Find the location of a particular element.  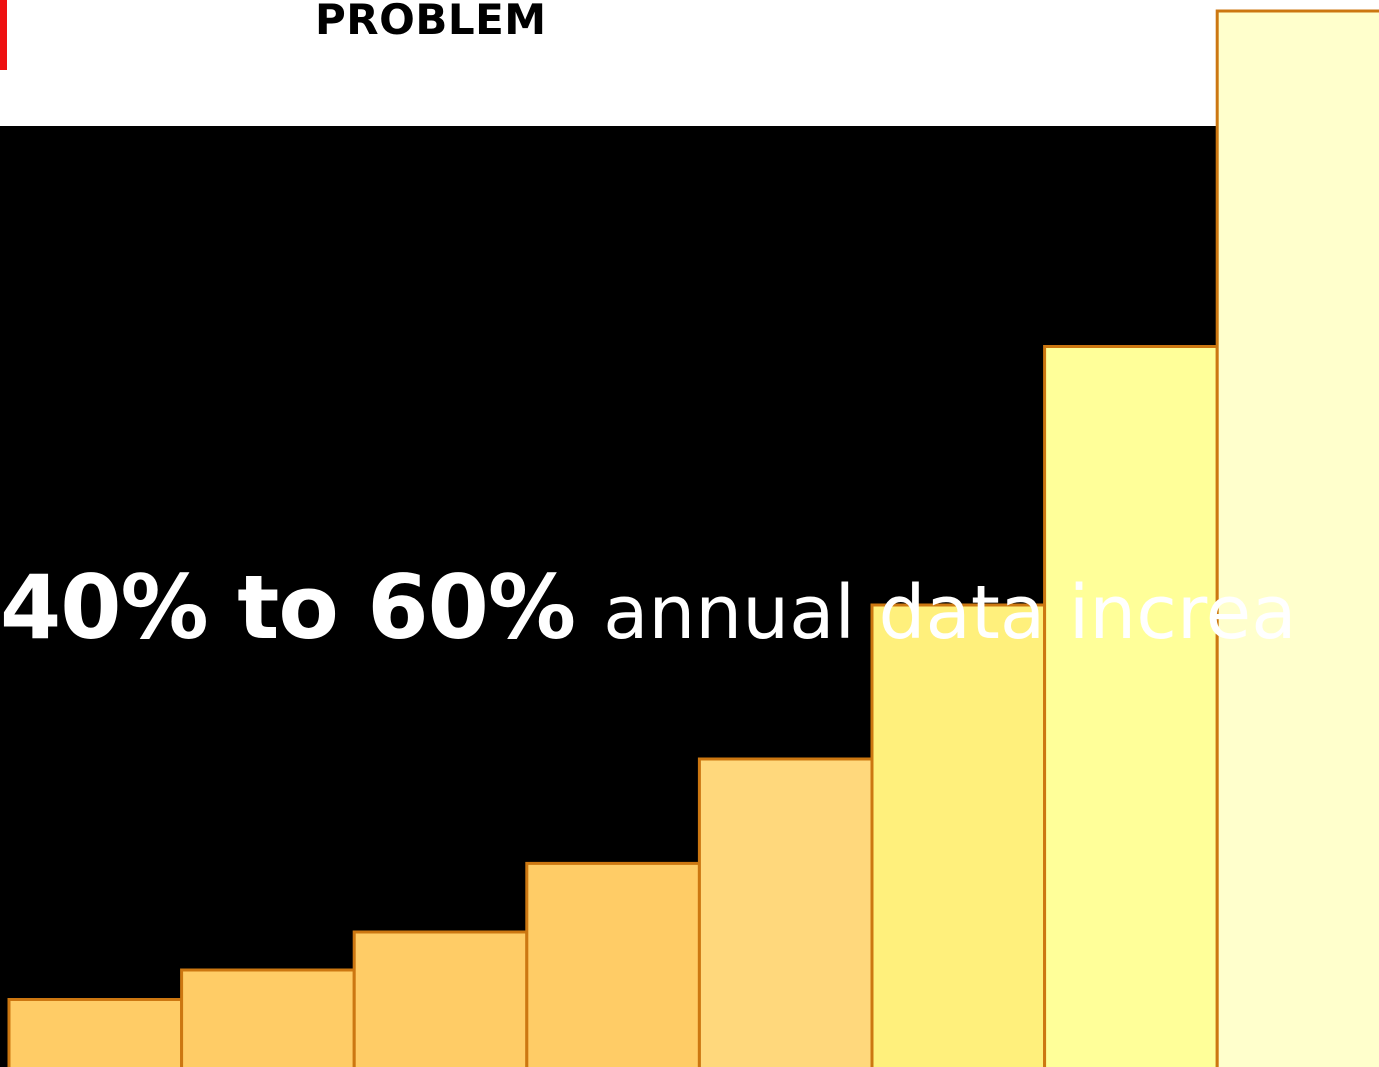

accent-bar is located at coordinates (3, 35).